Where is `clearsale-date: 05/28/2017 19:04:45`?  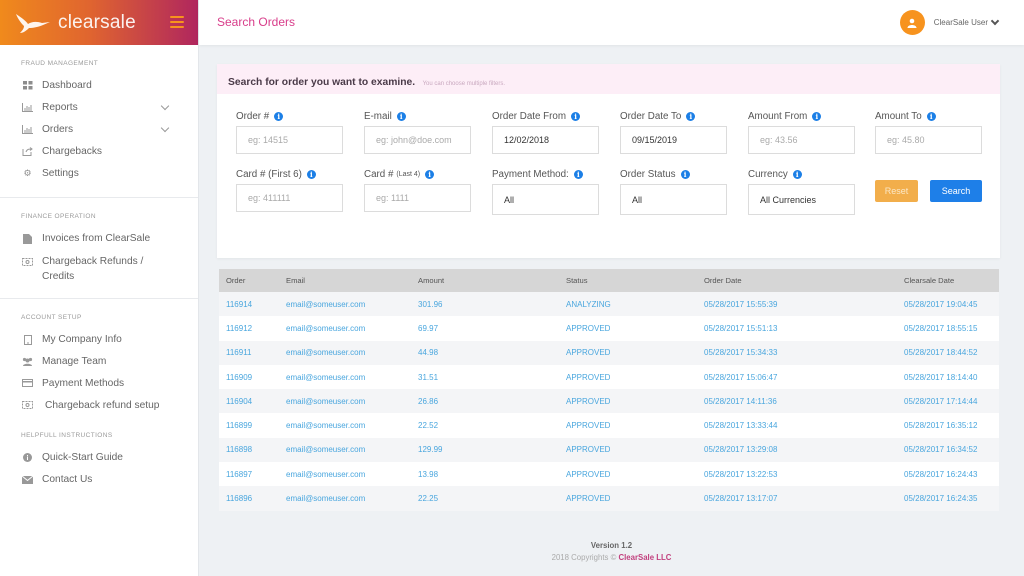 clearsale-date: 05/28/2017 19:04:45 is located at coordinates (941, 304).